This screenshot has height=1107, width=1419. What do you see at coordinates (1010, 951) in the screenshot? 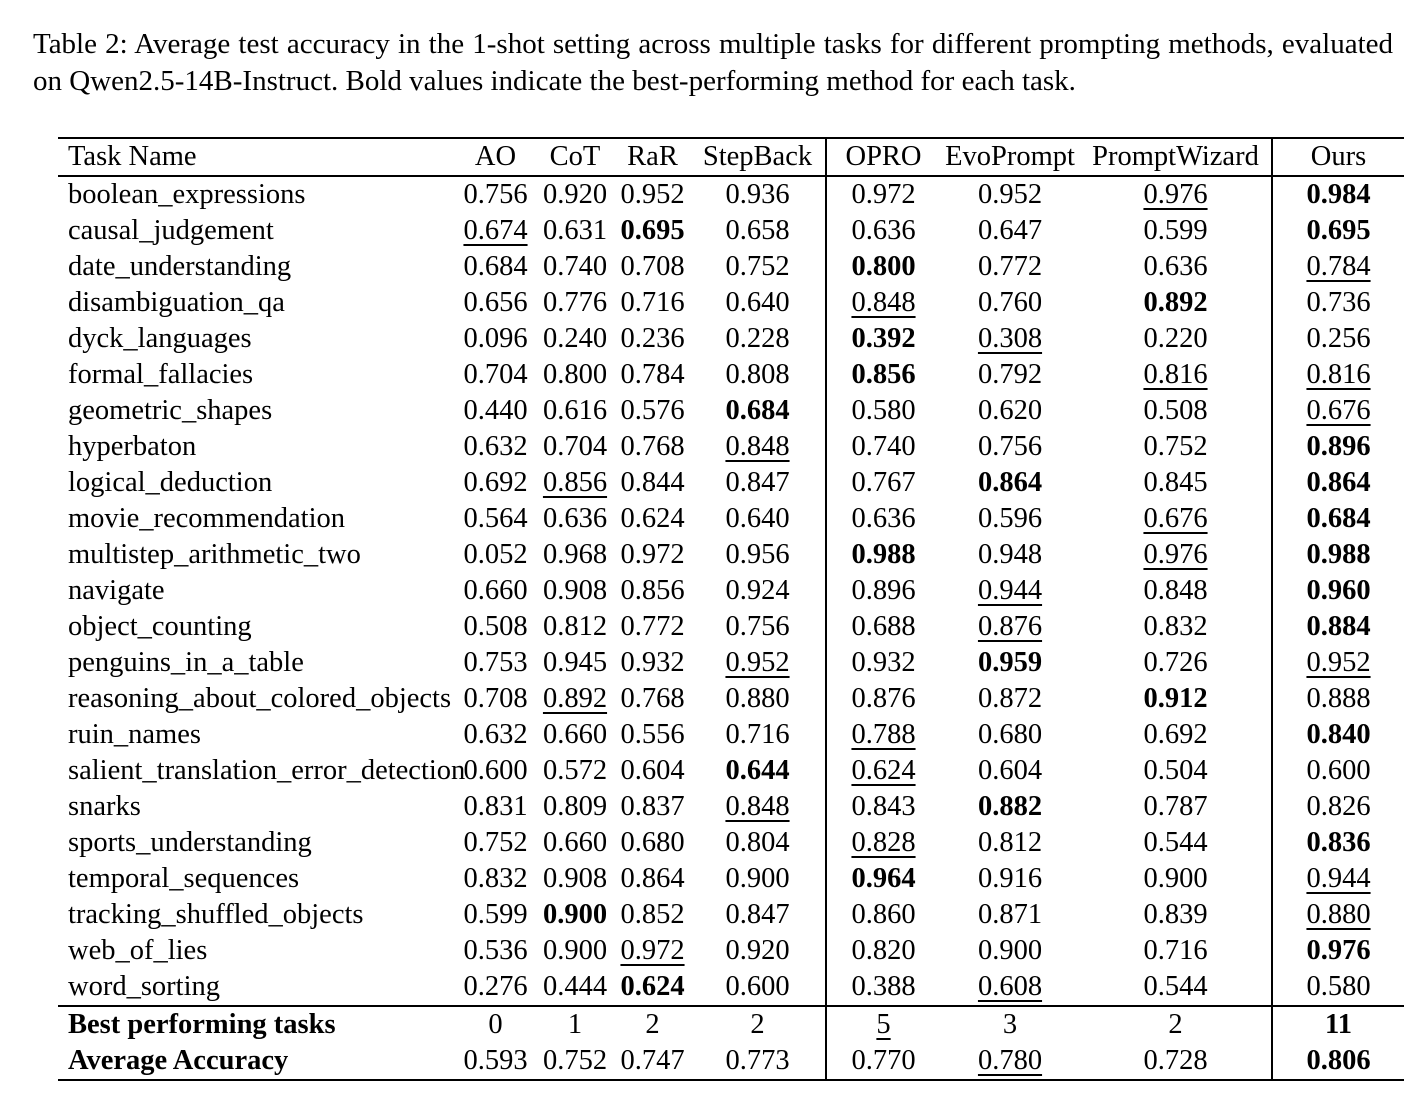
I see `value-cell: 0.900` at bounding box center [1010, 951].